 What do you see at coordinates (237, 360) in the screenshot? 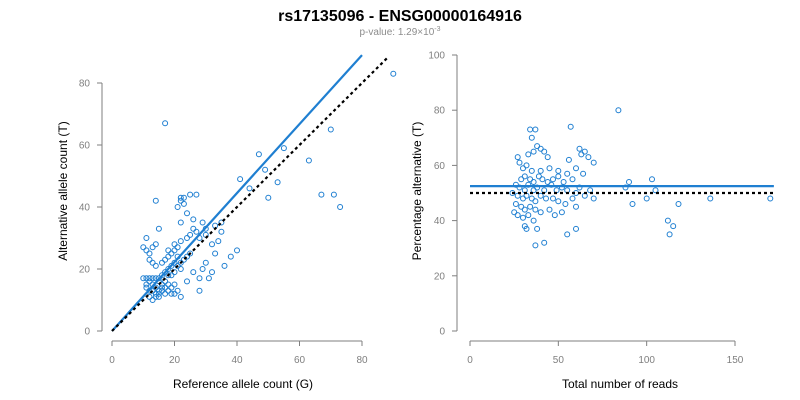
I see `x-tick-label: 40` at bounding box center [237, 360].